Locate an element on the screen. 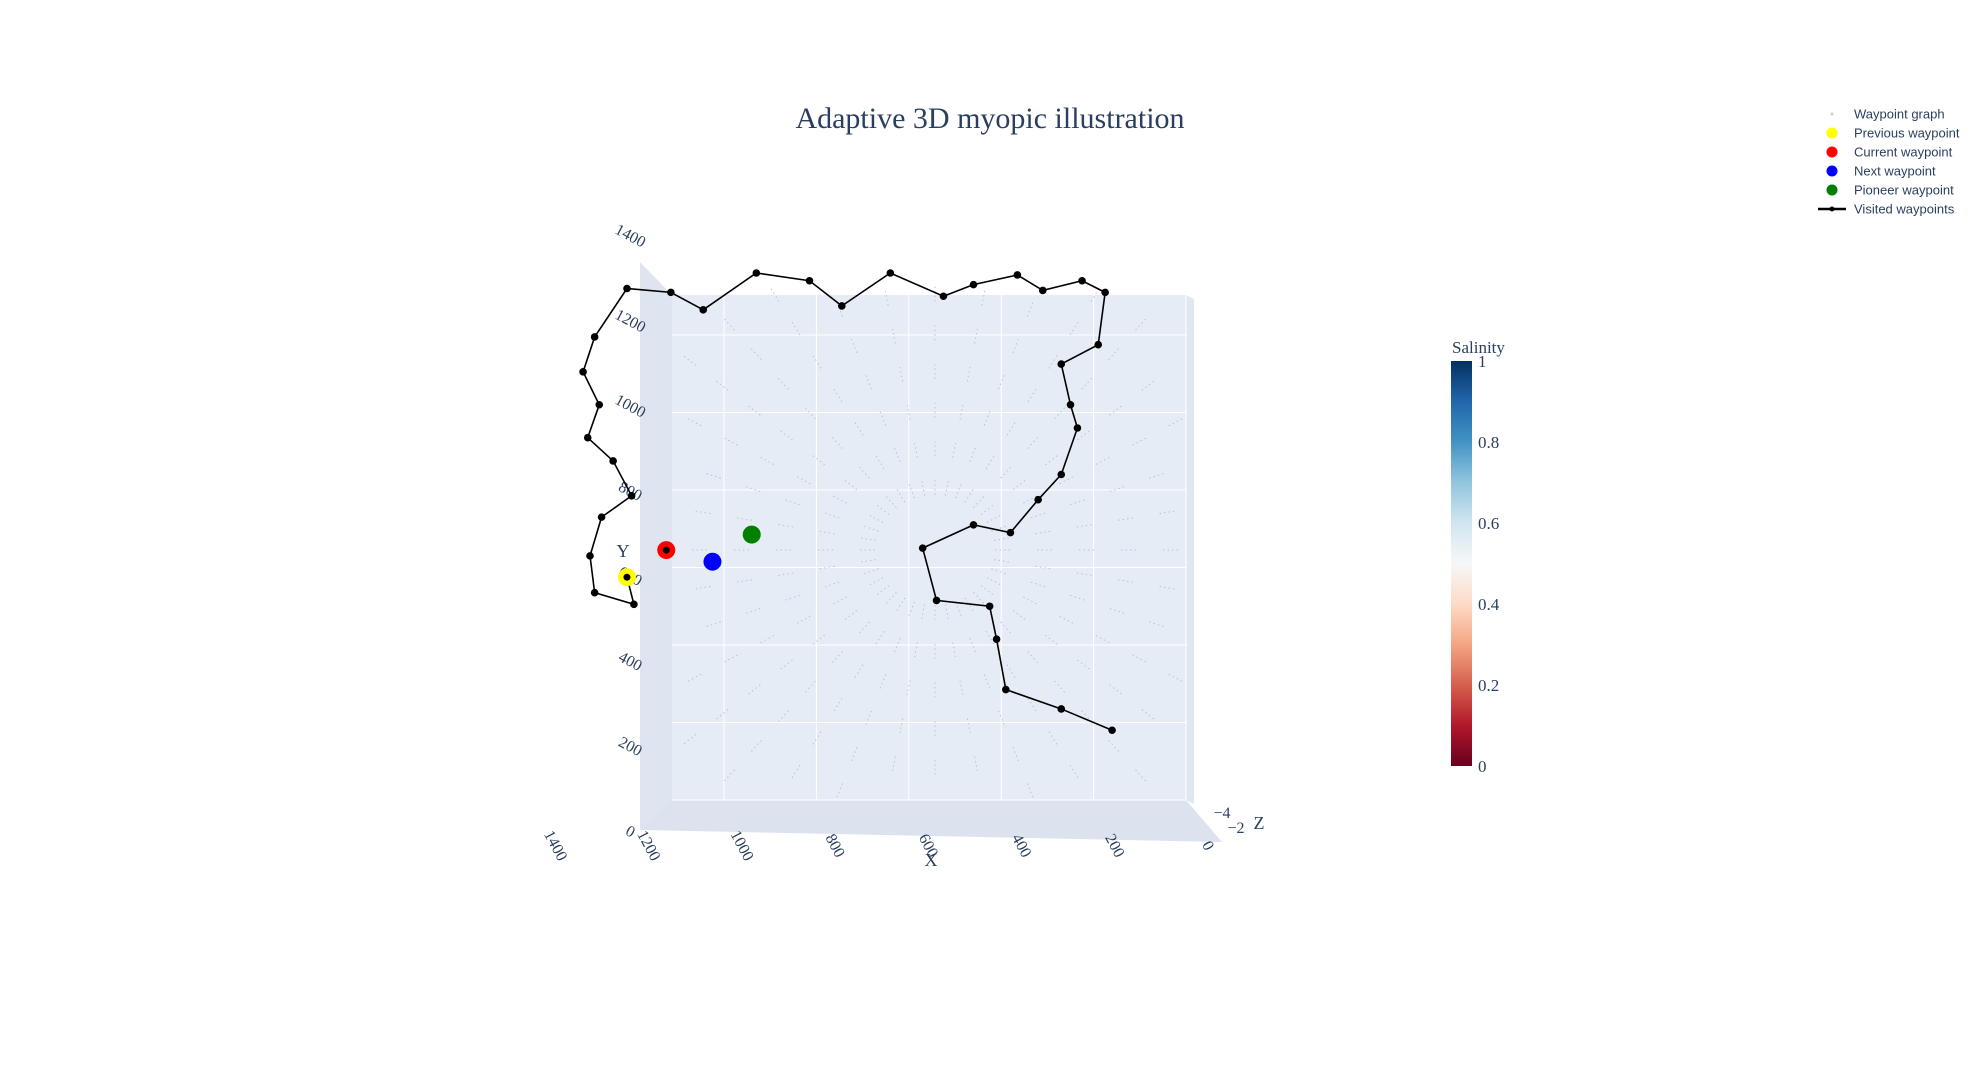 Image resolution: width=1980 pixels, height=1080 pixels. legend-label: Waypoint graph is located at coordinates (1899, 114).